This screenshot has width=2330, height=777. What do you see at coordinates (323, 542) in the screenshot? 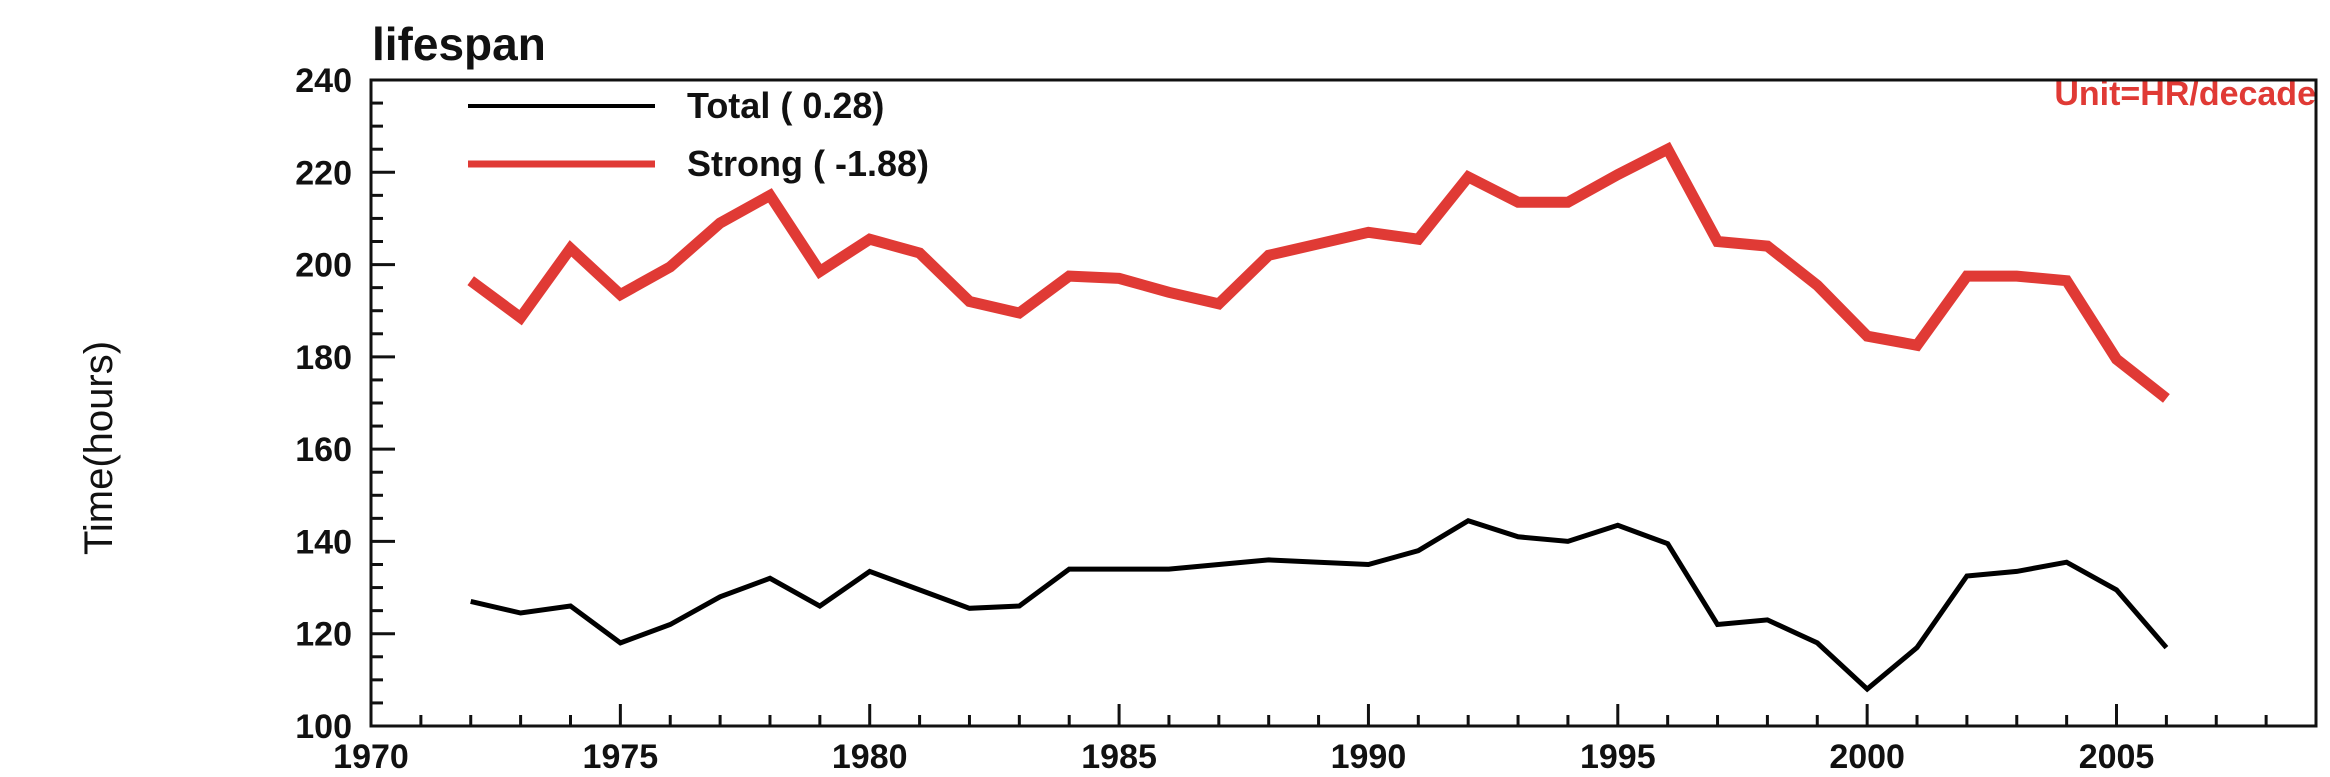
I see `y-tick-label: 140` at bounding box center [323, 542].